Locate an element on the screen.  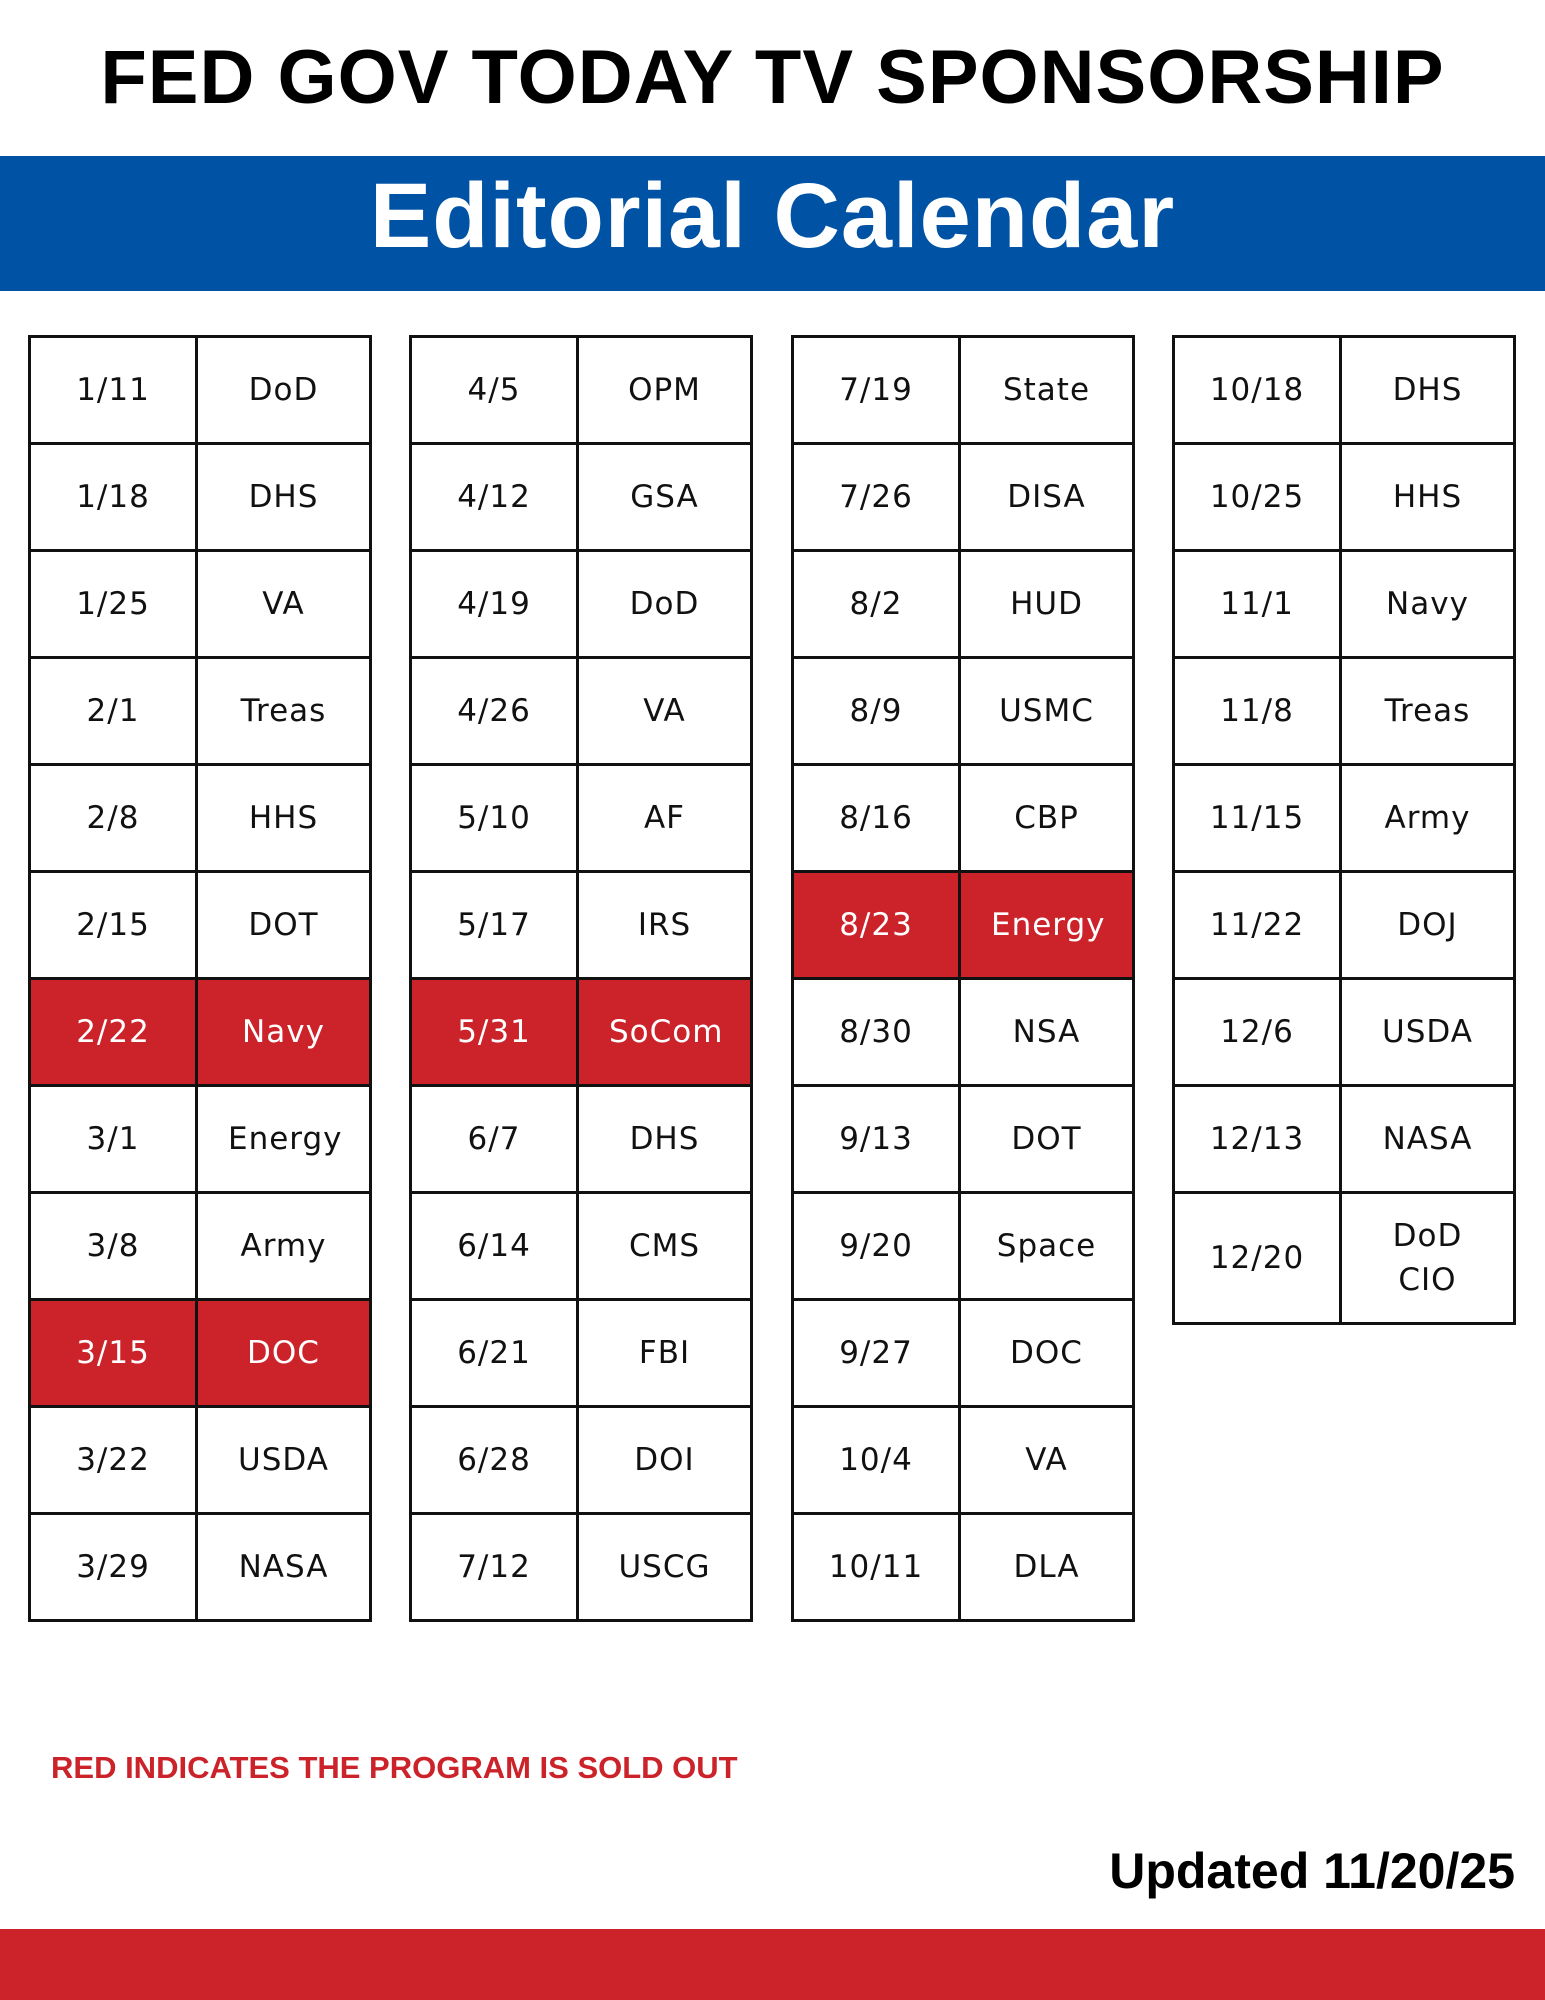
date-cell: 6/28 is located at coordinates (494, 1460).